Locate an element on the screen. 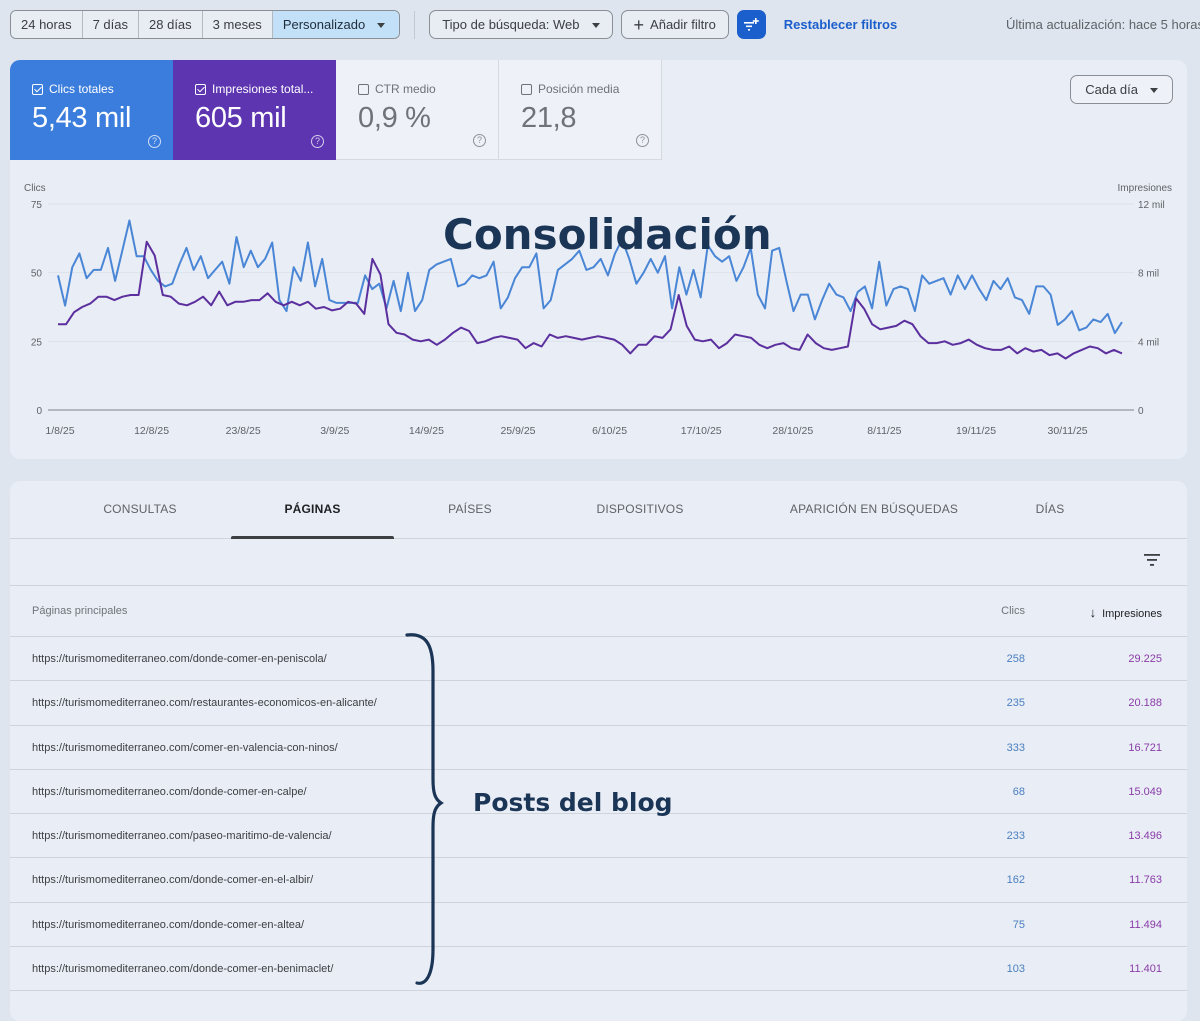 This screenshot has width=1200, height=1021. impressions-series-line is located at coordinates (590, 300).